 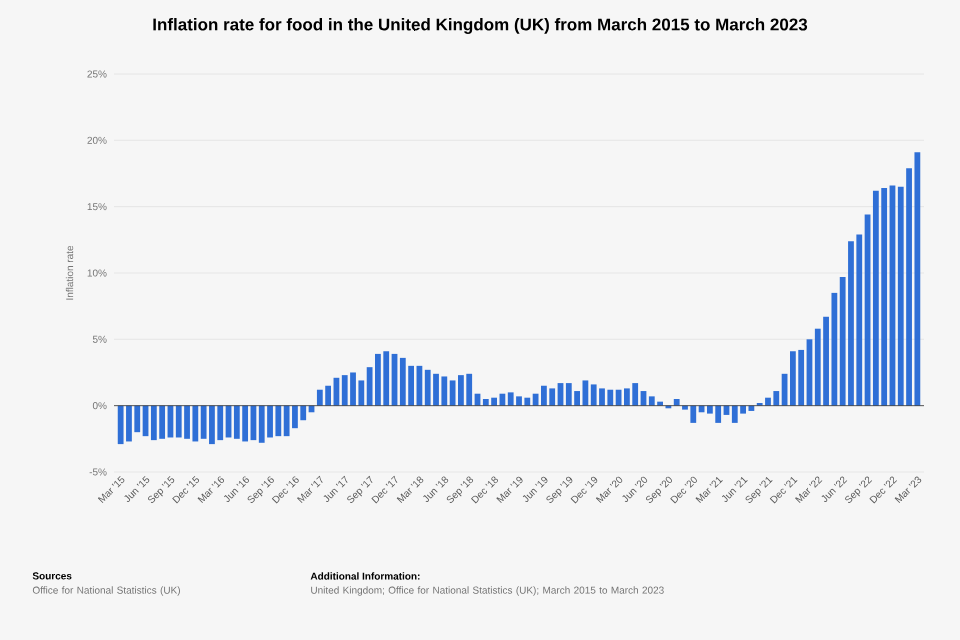 What do you see at coordinates (480, 26) in the screenshot?
I see `chart-title: Inflation rate for food in the United Kingdom (UK) from March 2015 to March 2023` at bounding box center [480, 26].